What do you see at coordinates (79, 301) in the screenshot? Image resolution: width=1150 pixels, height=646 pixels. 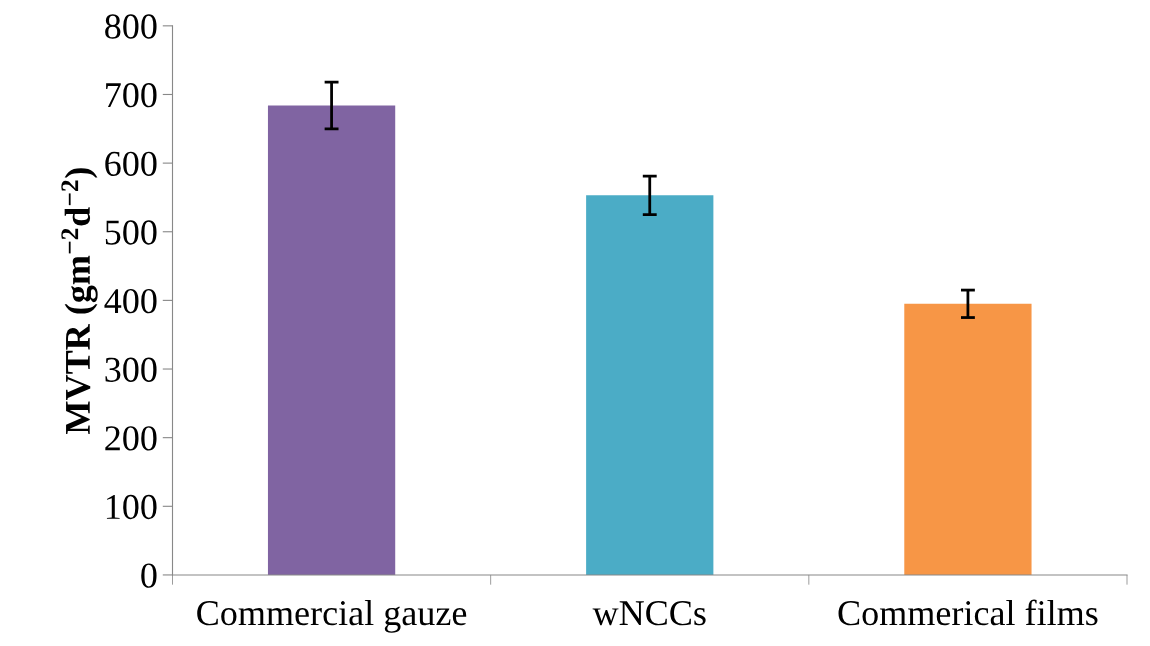 I see `y-axis-title: MVTR (gm$^{−2}$d$^{−2}$)` at bounding box center [79, 301].